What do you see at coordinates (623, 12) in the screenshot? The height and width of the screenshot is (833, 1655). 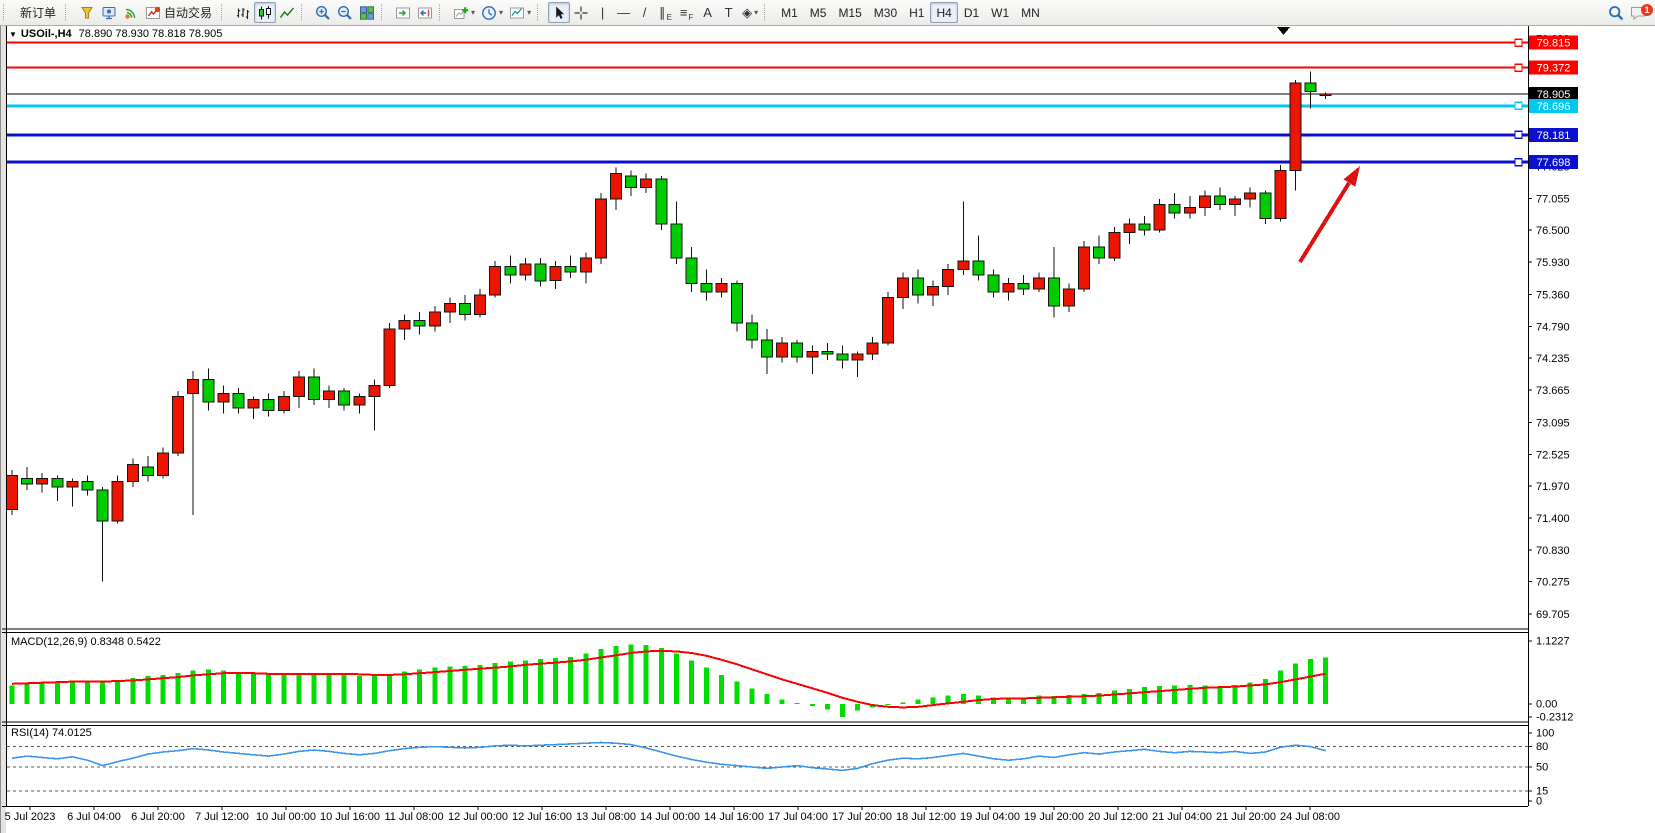 I see `horizontal-line-button: —` at bounding box center [623, 12].